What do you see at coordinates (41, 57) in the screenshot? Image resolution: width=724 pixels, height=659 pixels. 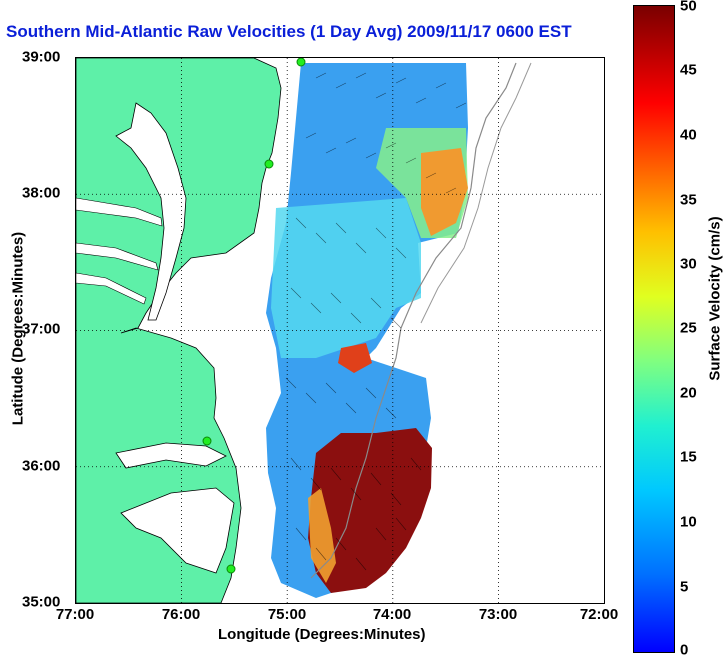 I see `y-tick-label: 39:00` at bounding box center [41, 57].